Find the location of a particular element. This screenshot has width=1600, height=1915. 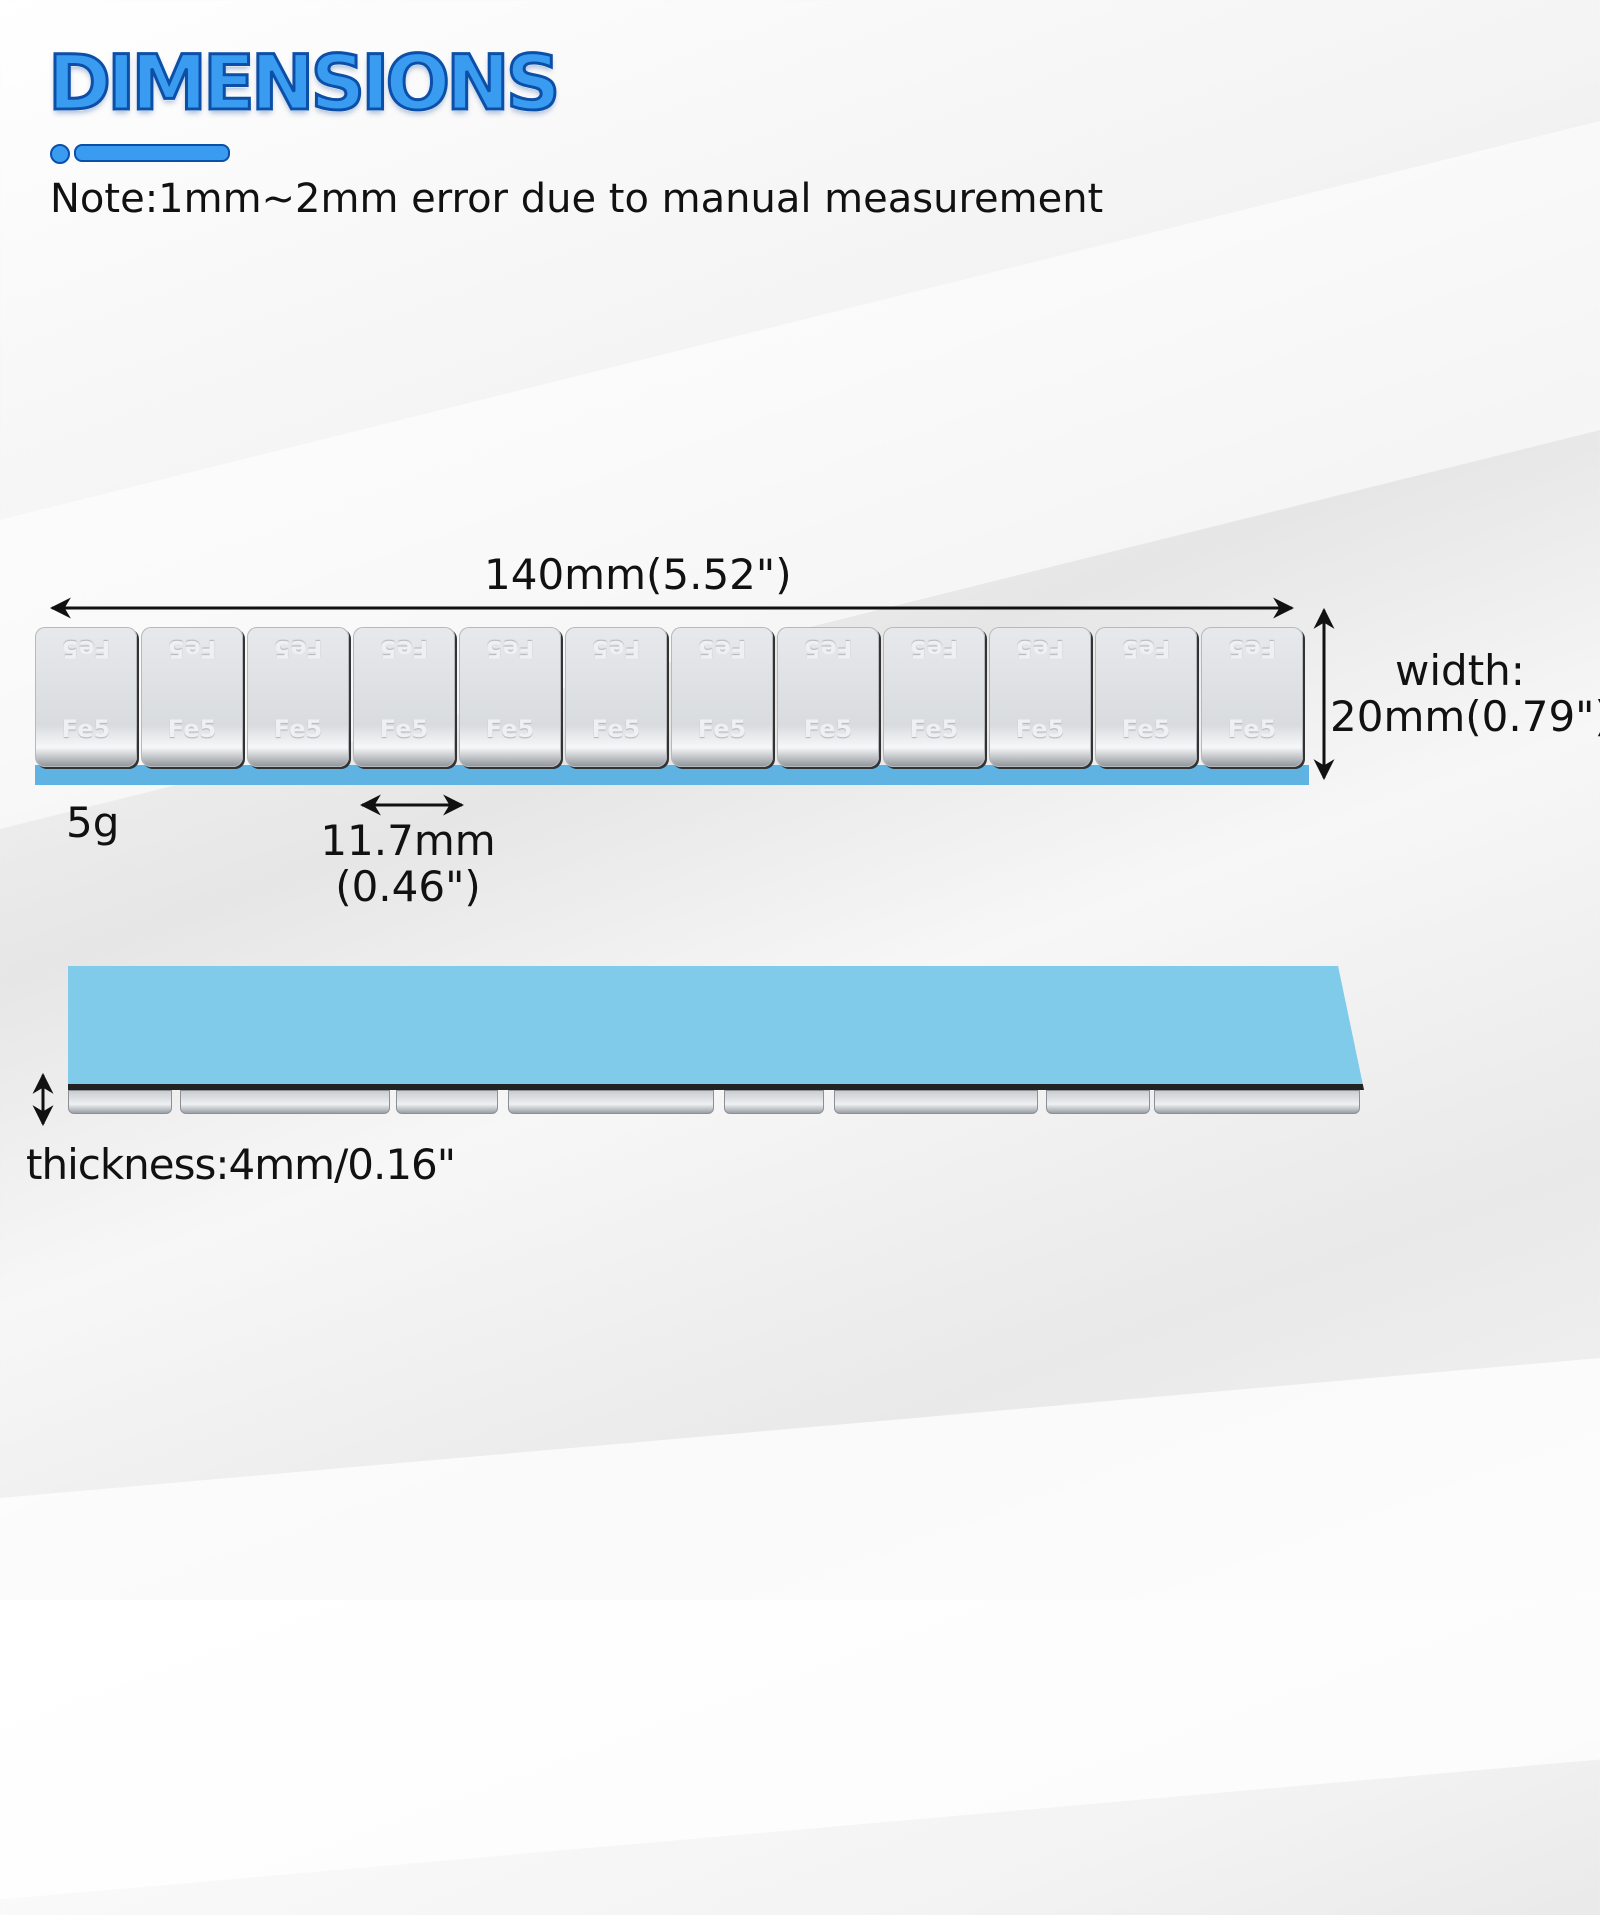

title-decoration-dot is located at coordinates (60, 154).